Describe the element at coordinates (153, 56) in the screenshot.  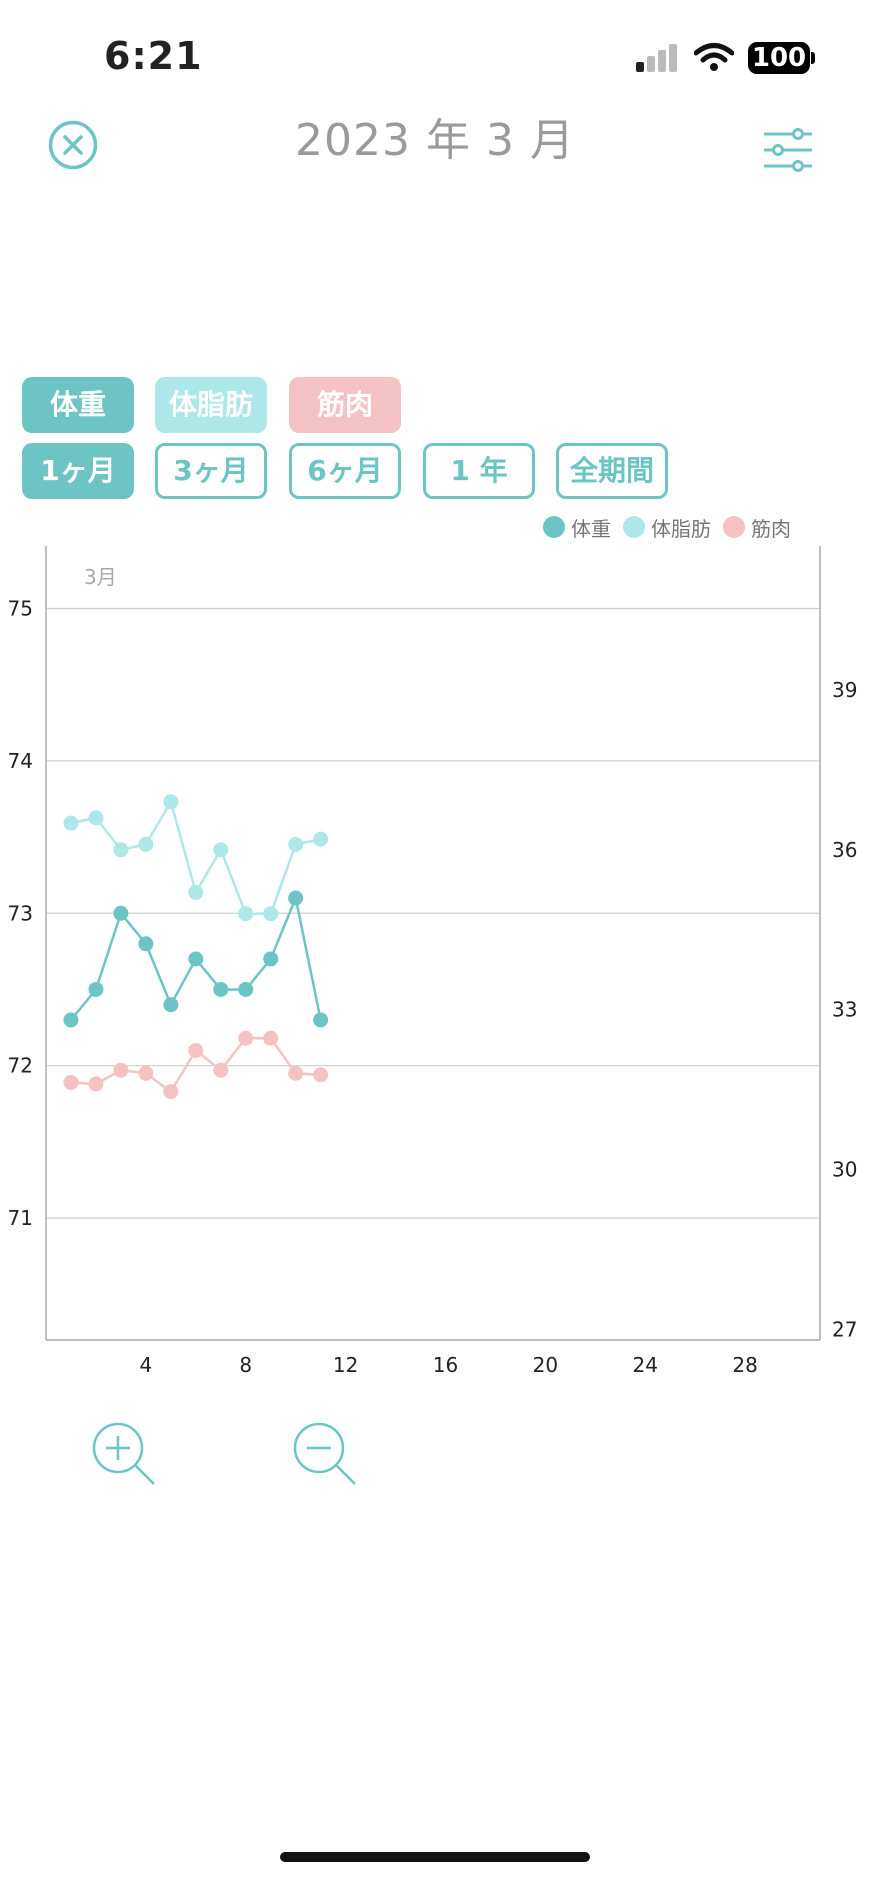
I see `status-time: 6:21` at that location.